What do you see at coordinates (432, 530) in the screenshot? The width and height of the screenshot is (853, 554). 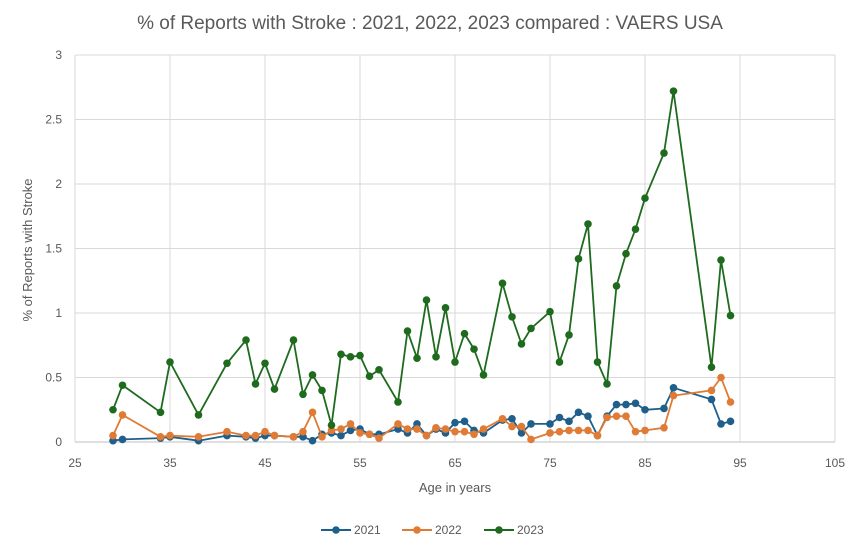 I see `legend-item-2022: 2022` at bounding box center [432, 530].